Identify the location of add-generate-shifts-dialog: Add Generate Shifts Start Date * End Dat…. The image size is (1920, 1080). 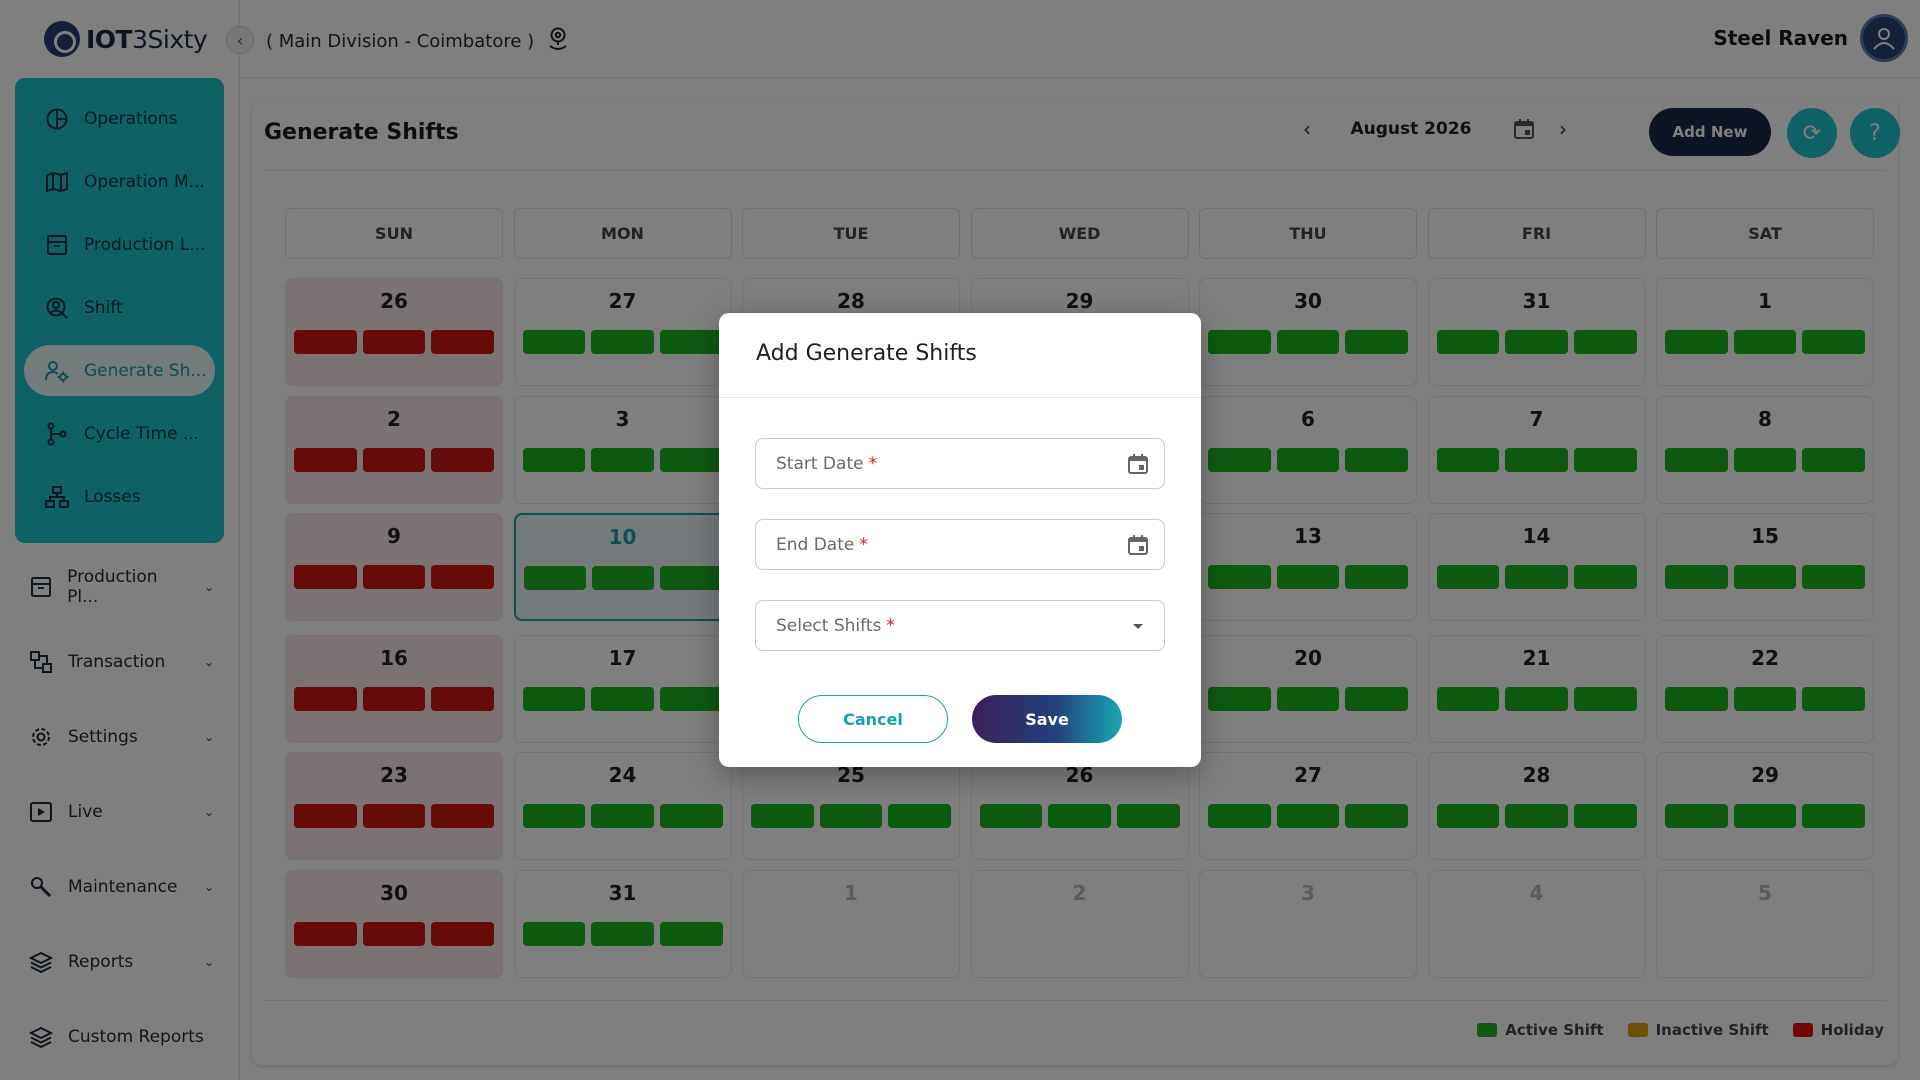
(960, 540).